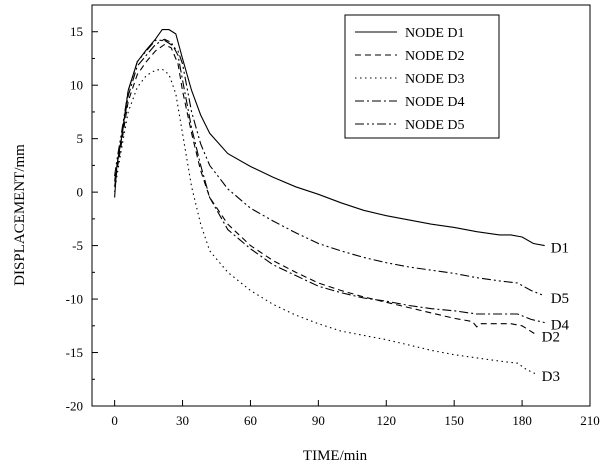 This screenshot has width=600, height=473. I want to click on x-tick-label: 150, so click(454, 420).